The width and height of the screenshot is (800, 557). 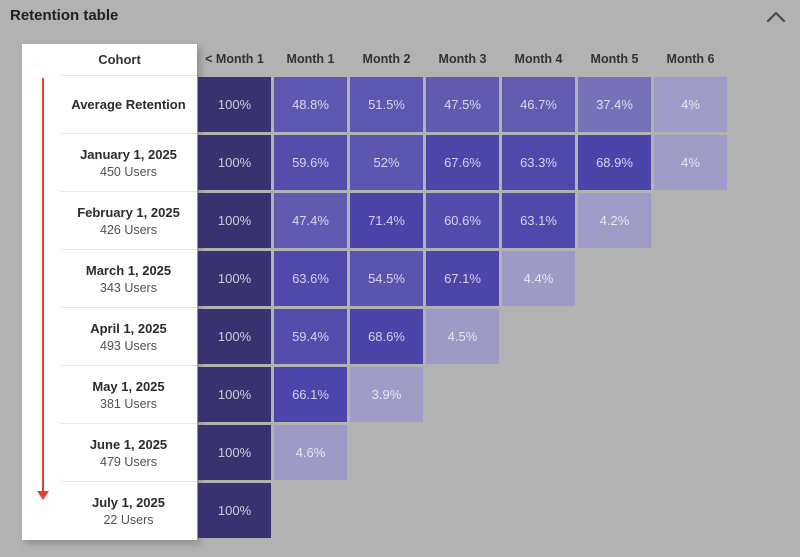 What do you see at coordinates (538, 278) in the screenshot?
I see `retention-cell: 4.4%` at bounding box center [538, 278].